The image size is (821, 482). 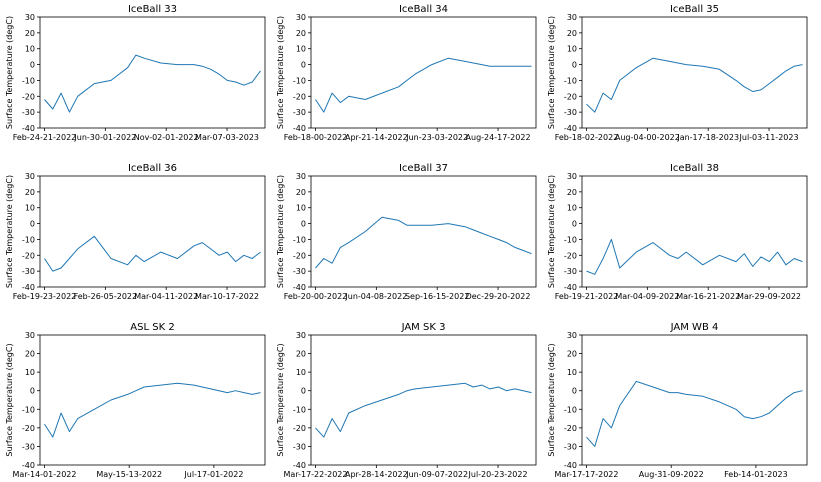 What do you see at coordinates (647, 137) in the screenshot?
I see `x-tick-label: Aug-04-00-2022` at bounding box center [647, 137].